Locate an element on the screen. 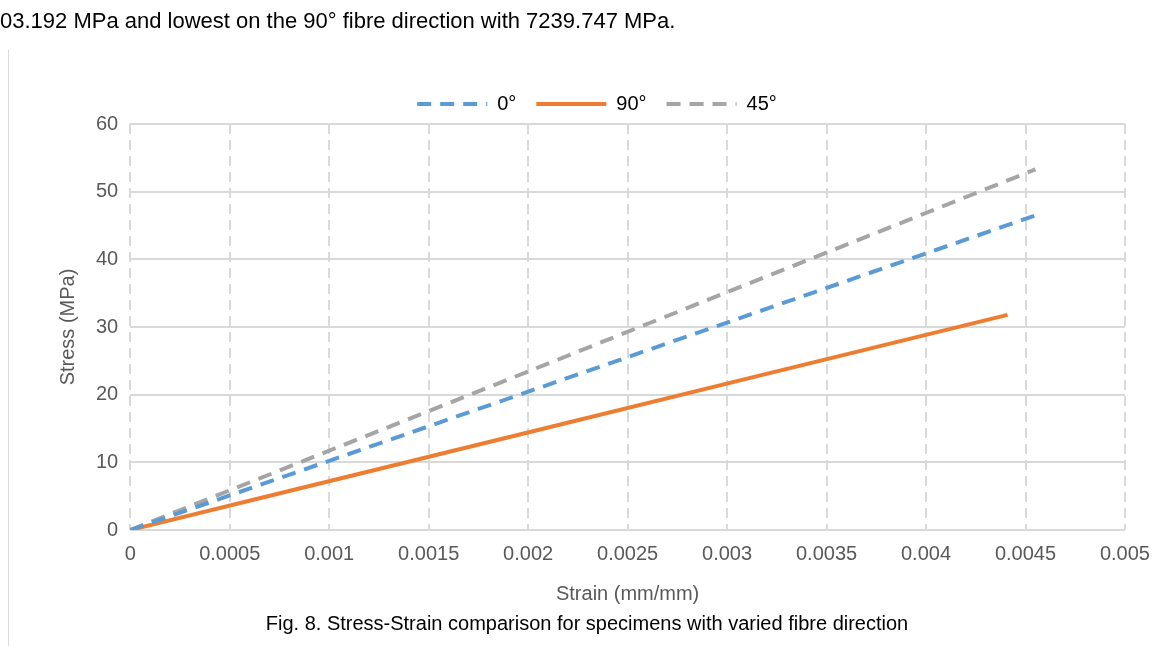 This screenshot has height=646, width=1174. legend-label: 0° is located at coordinates (507, 102).